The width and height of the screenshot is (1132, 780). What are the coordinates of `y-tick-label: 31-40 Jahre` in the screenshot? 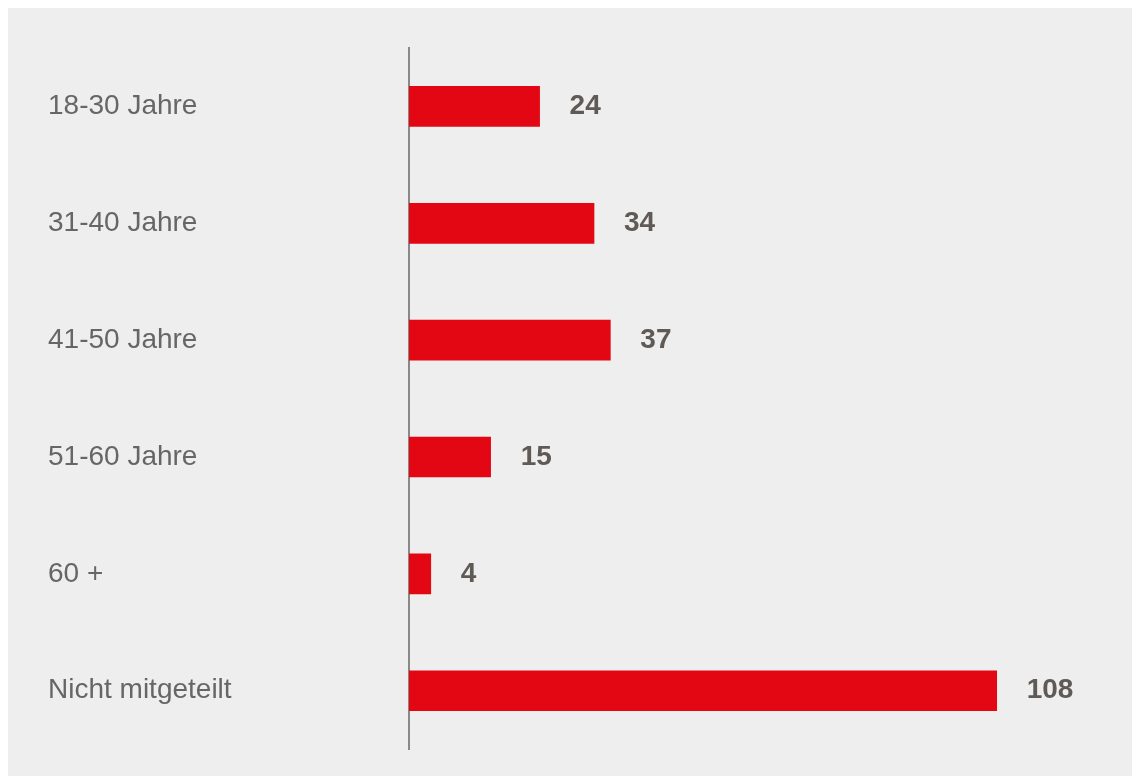 It's located at (123, 222).